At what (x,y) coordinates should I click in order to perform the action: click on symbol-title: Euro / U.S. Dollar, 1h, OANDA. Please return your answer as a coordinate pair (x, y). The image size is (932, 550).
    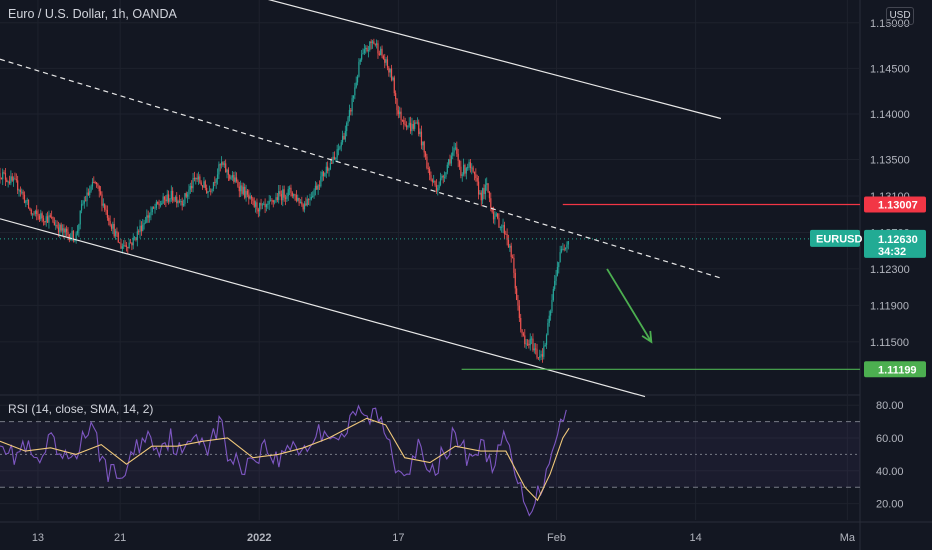
    Looking at the image, I should click on (92, 14).